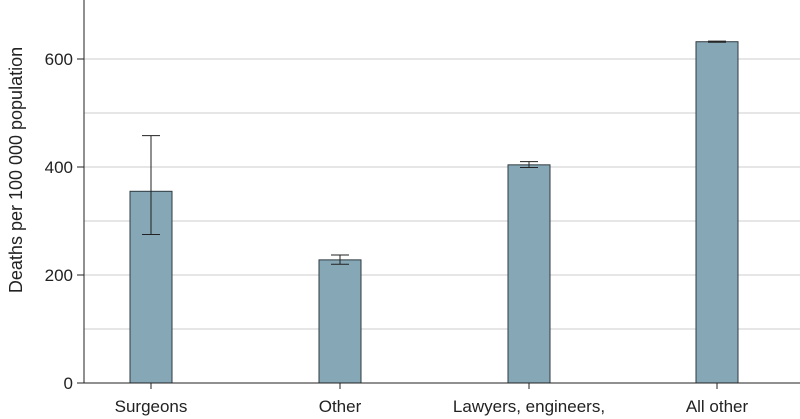 The image size is (800, 419). Describe the element at coordinates (59, 59) in the screenshot. I see `y-tick-label: 600` at that location.